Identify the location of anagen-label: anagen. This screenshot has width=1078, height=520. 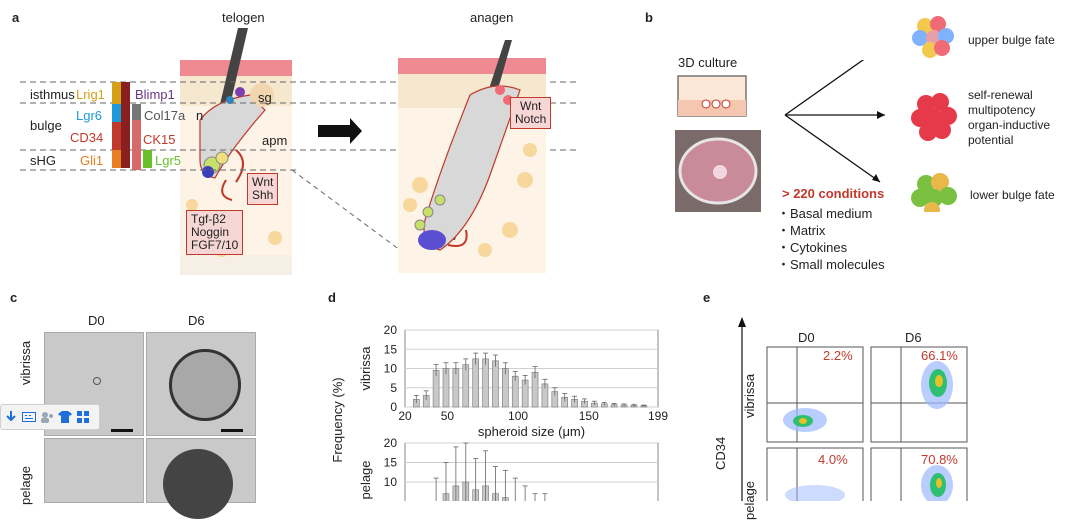
(492, 17).